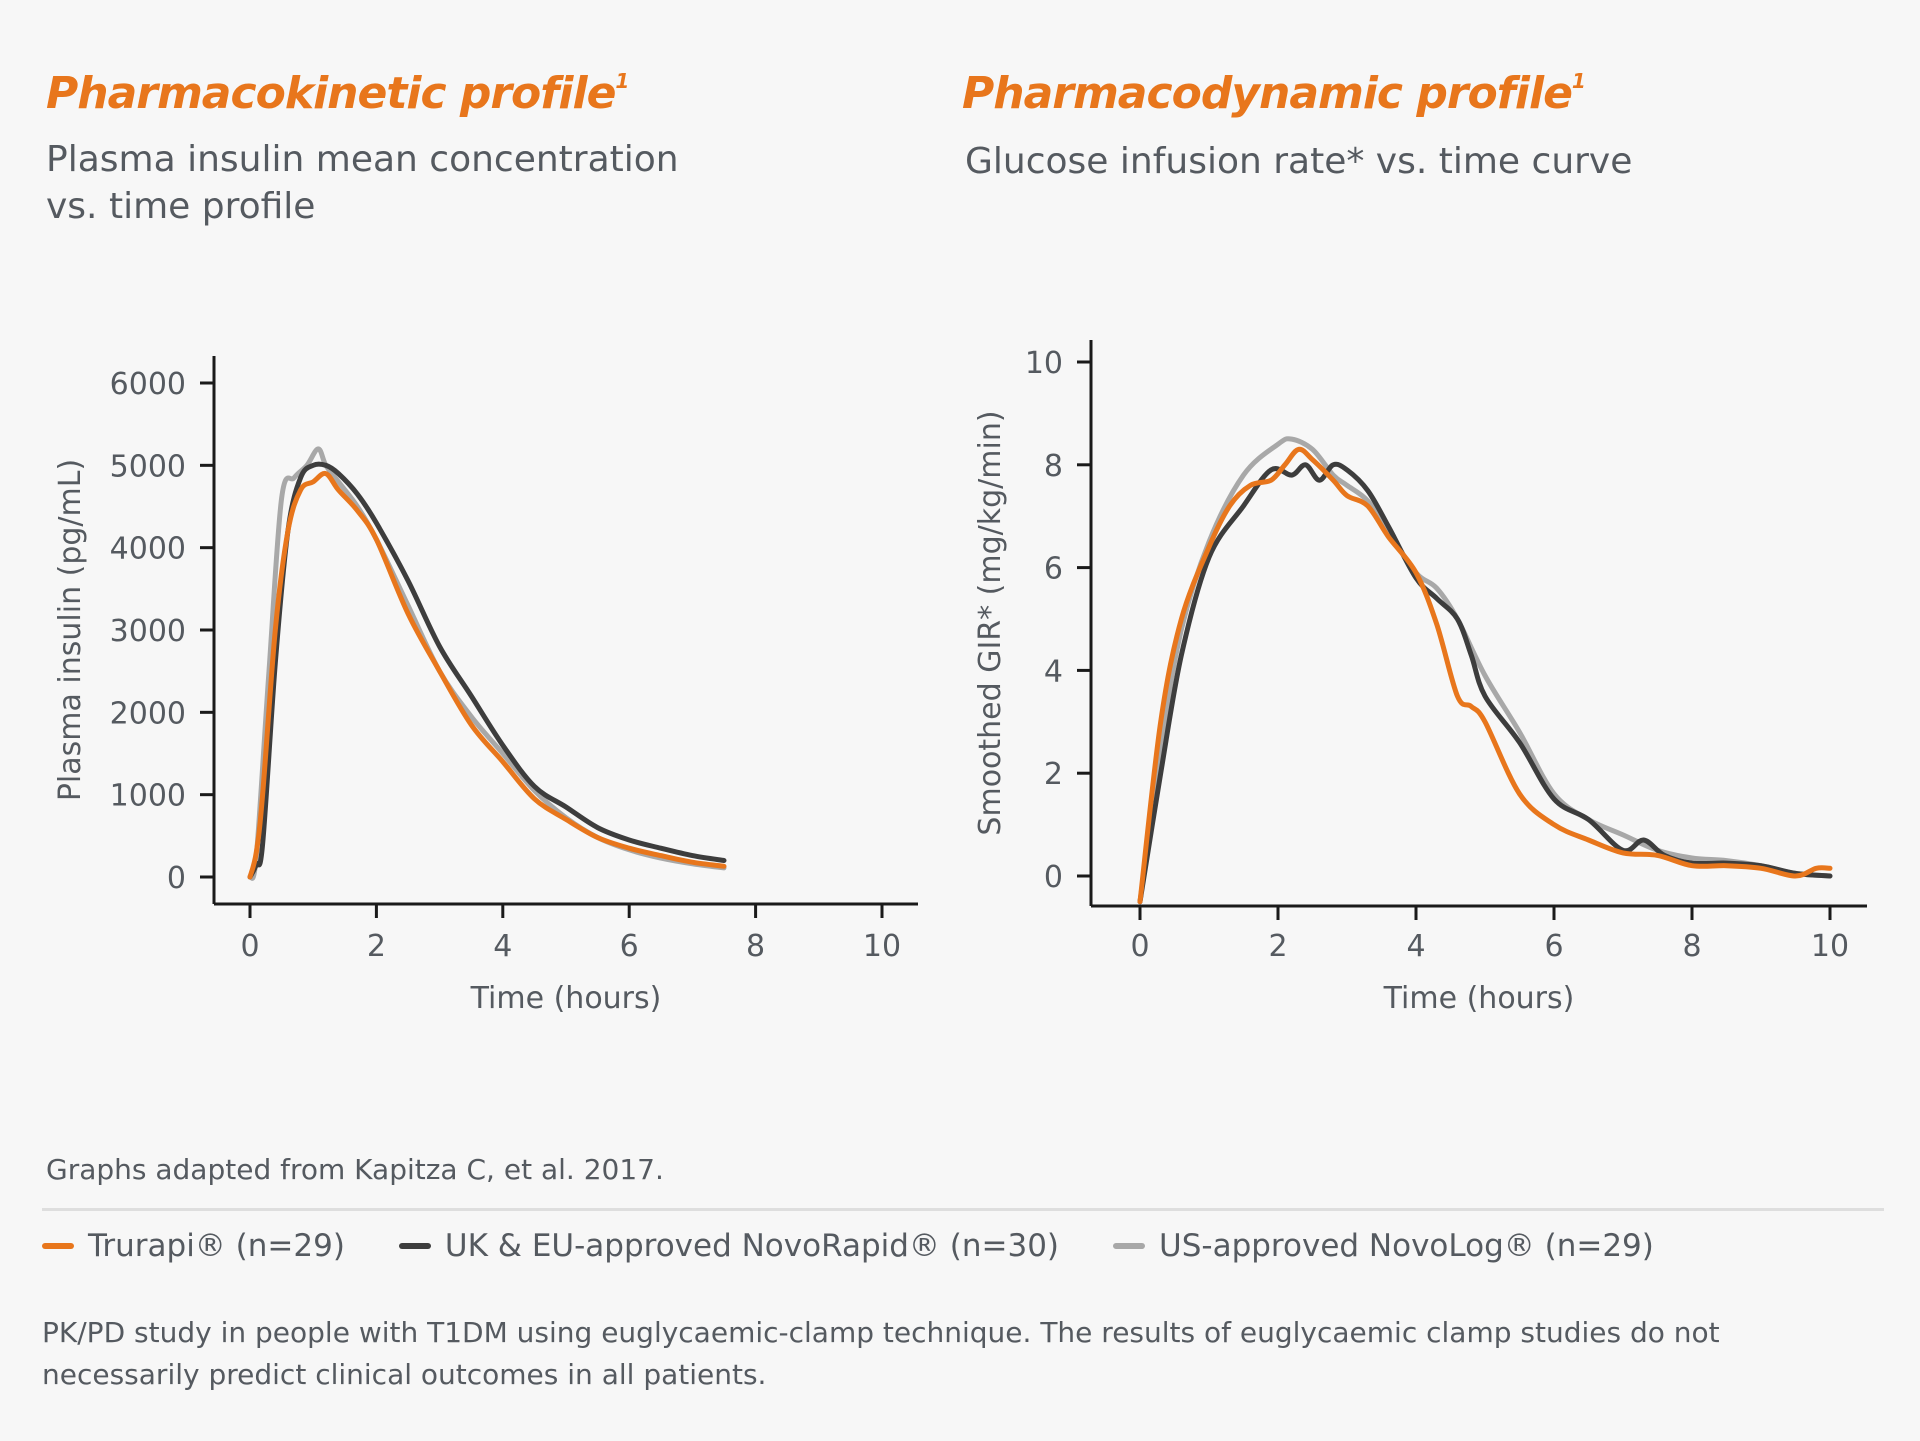 This screenshot has height=1441, width=1920. I want to click on pd-title-text: Pharmacodynamic profile, so click(1267, 93).